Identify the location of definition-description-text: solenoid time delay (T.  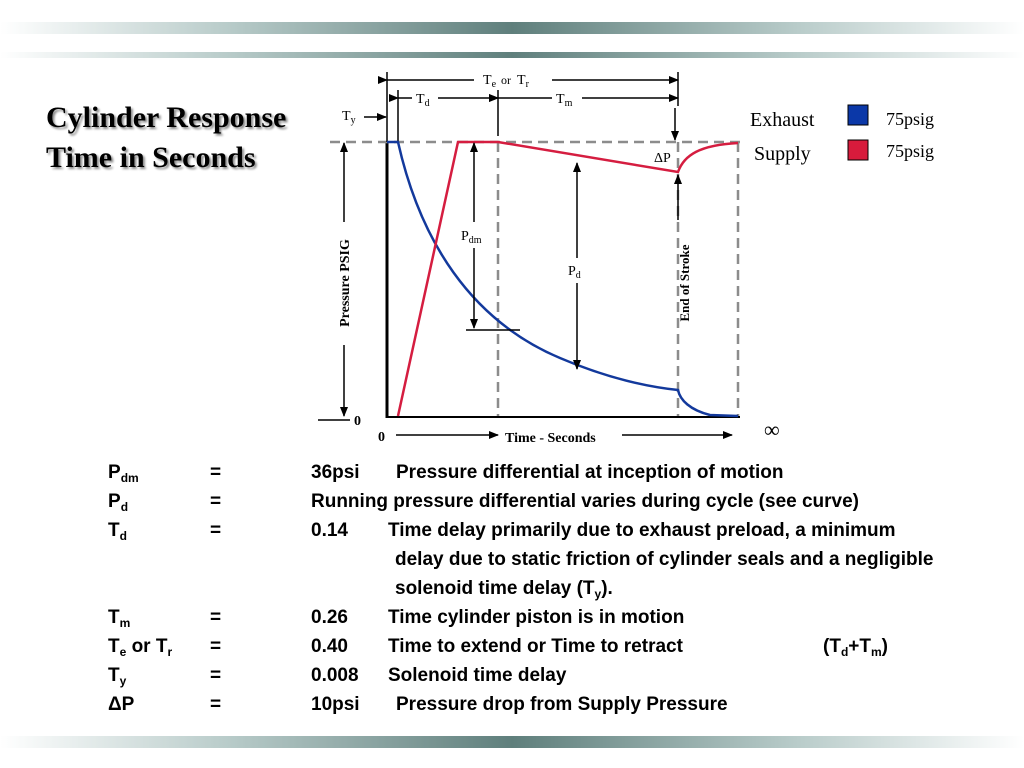
(495, 588).